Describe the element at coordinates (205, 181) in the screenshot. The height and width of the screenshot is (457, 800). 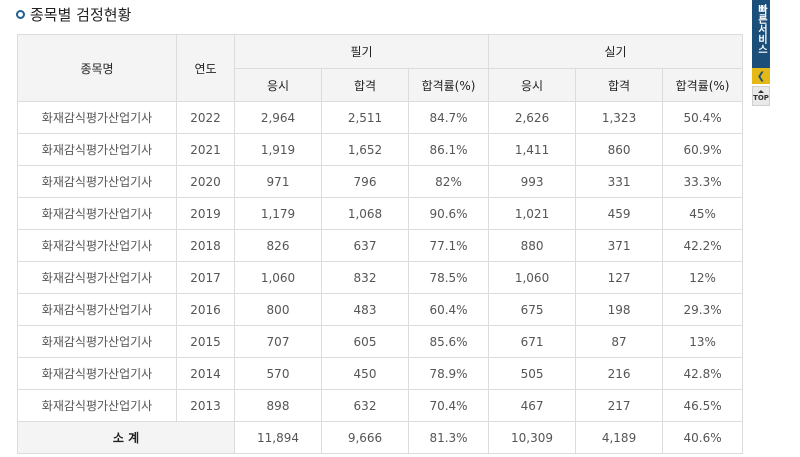
I see `cell-year: 2020` at that location.